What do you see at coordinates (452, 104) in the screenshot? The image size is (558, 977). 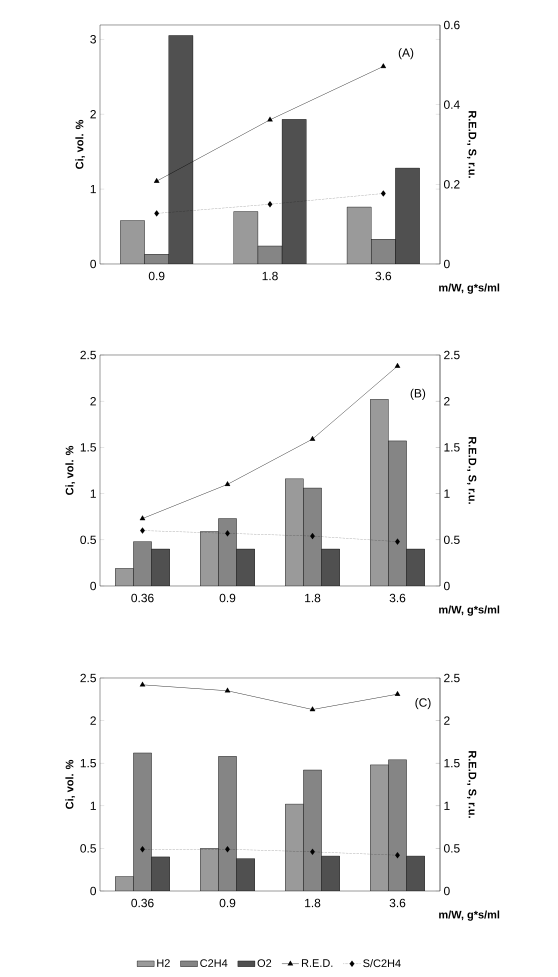 I see `y2-tick-label: 0.4` at bounding box center [452, 104].